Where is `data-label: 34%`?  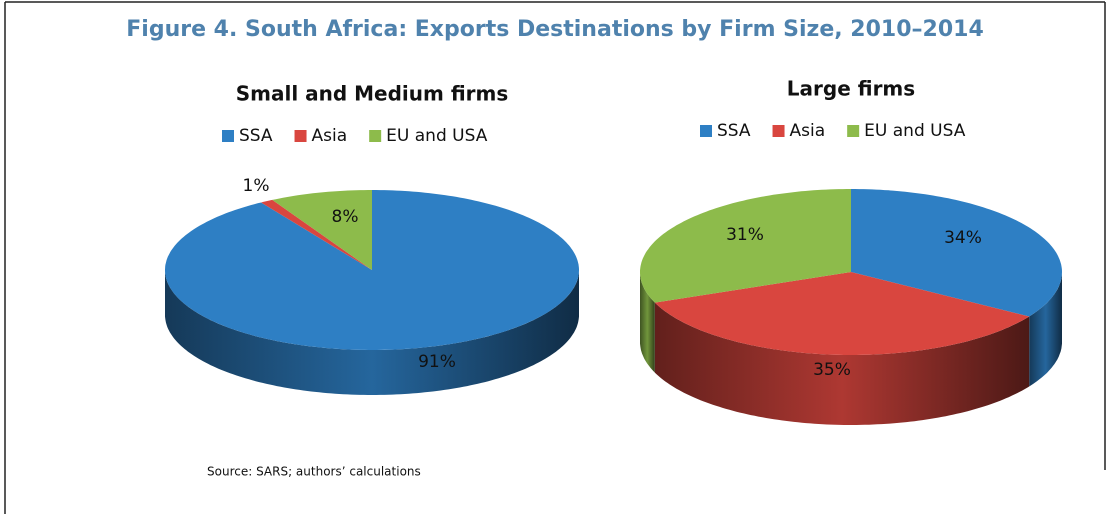
data-label: 34% is located at coordinates (963, 238).